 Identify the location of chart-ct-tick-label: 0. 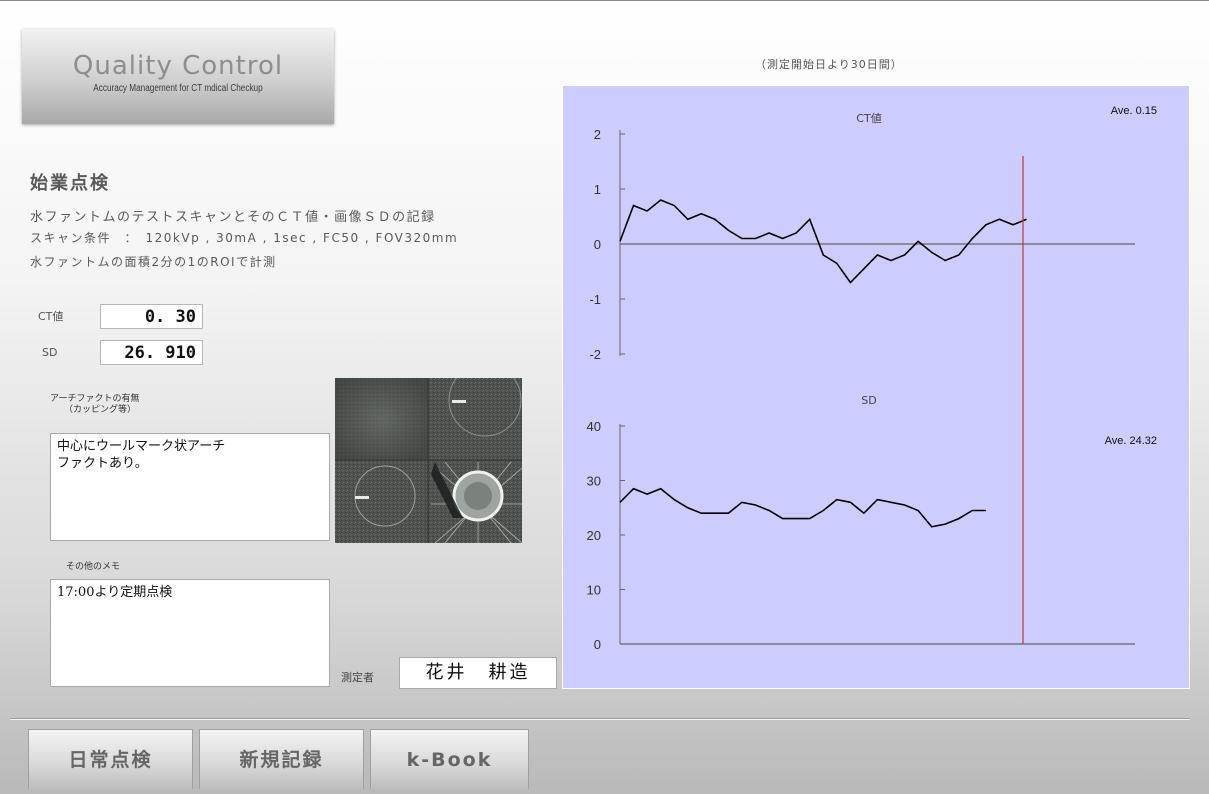
(597, 244).